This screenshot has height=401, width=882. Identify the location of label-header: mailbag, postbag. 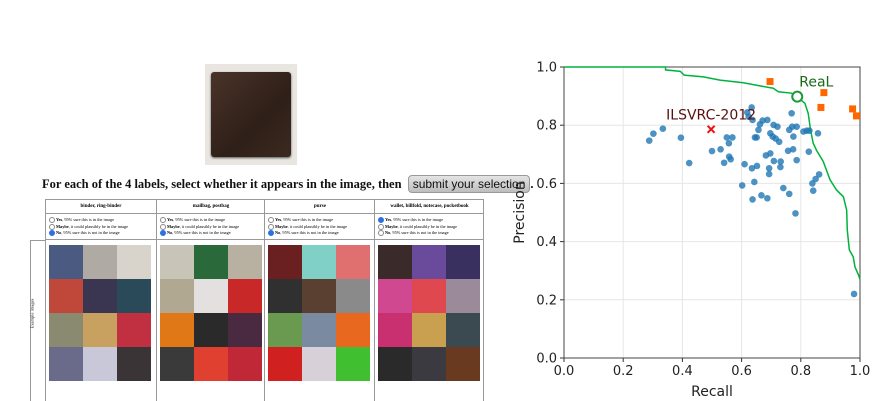
(211, 207).